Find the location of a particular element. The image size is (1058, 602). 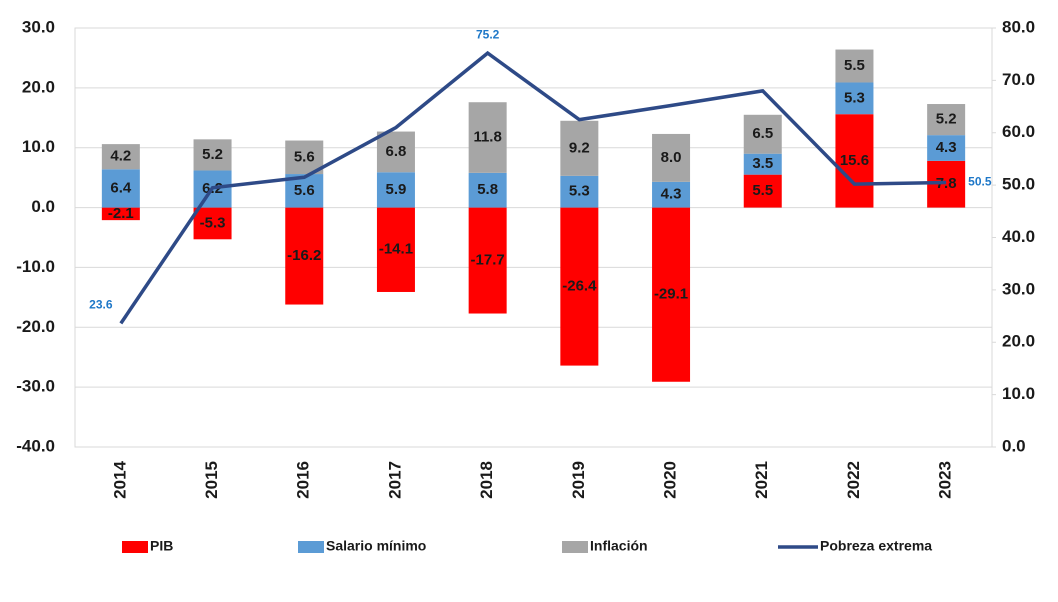

y2-tick-label: 20.0 is located at coordinates (1018, 341).